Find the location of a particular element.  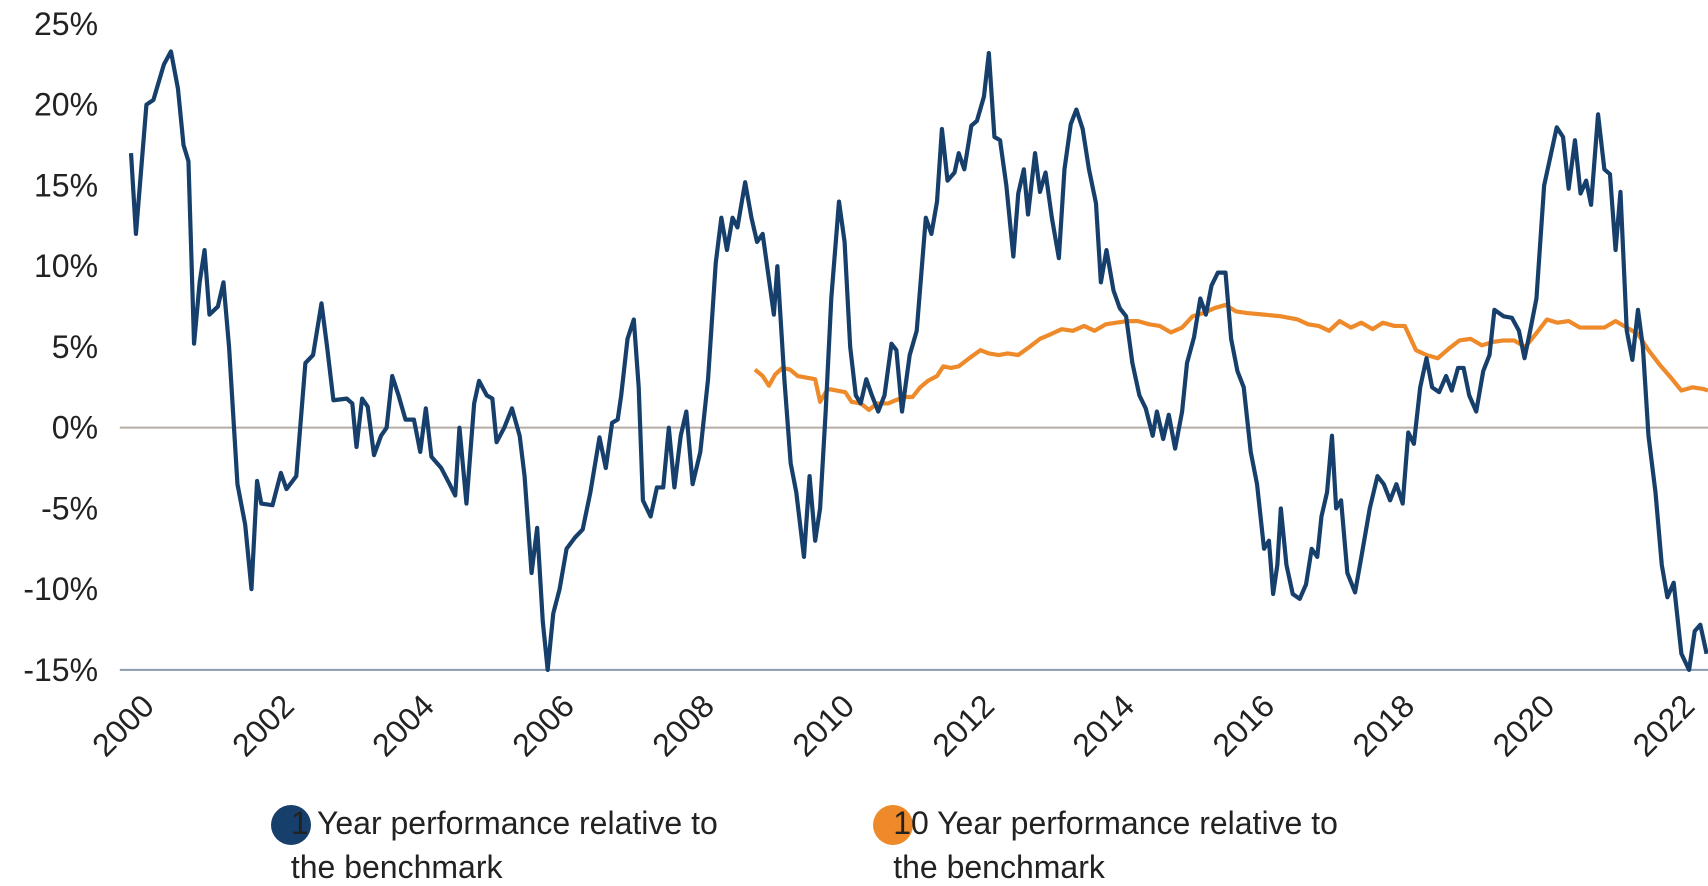

x-tick-label: 2004 is located at coordinates (403, 726).